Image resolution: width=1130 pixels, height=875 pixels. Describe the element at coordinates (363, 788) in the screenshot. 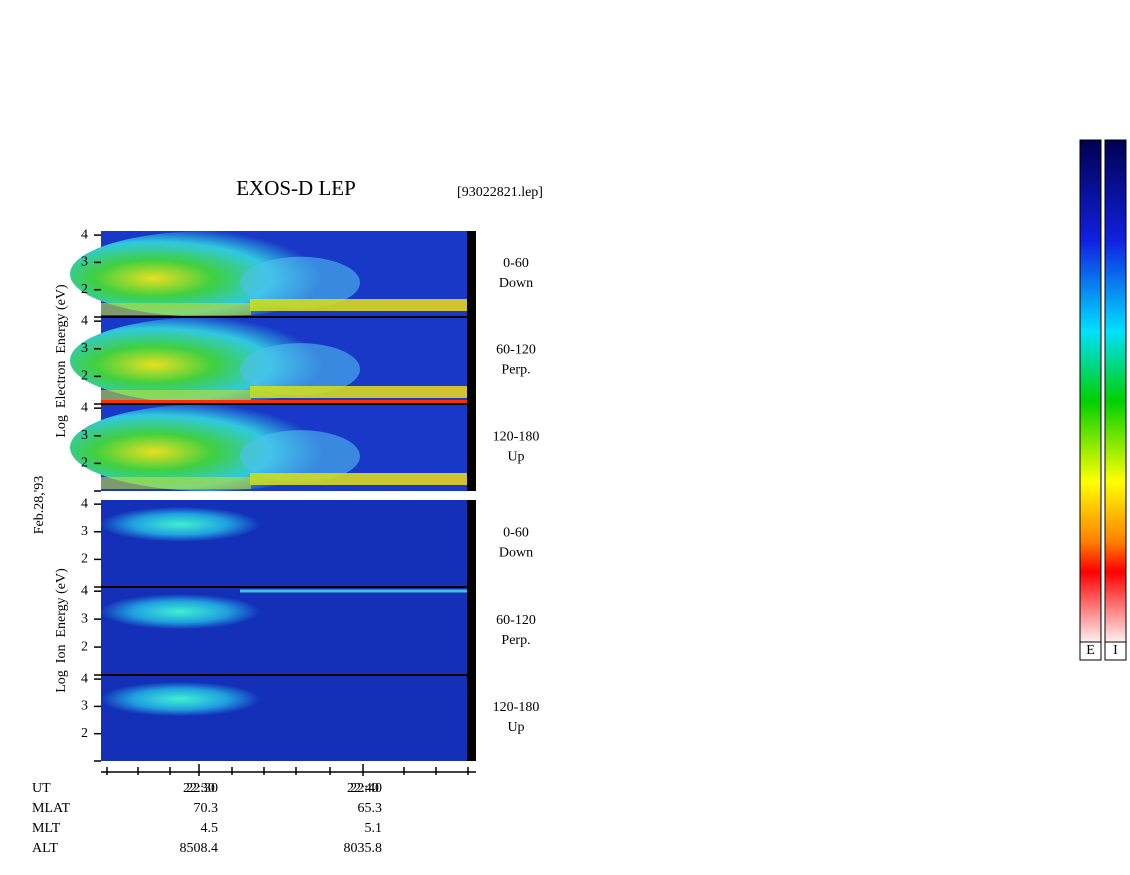

I see `x-tick-label: 22:40` at that location.